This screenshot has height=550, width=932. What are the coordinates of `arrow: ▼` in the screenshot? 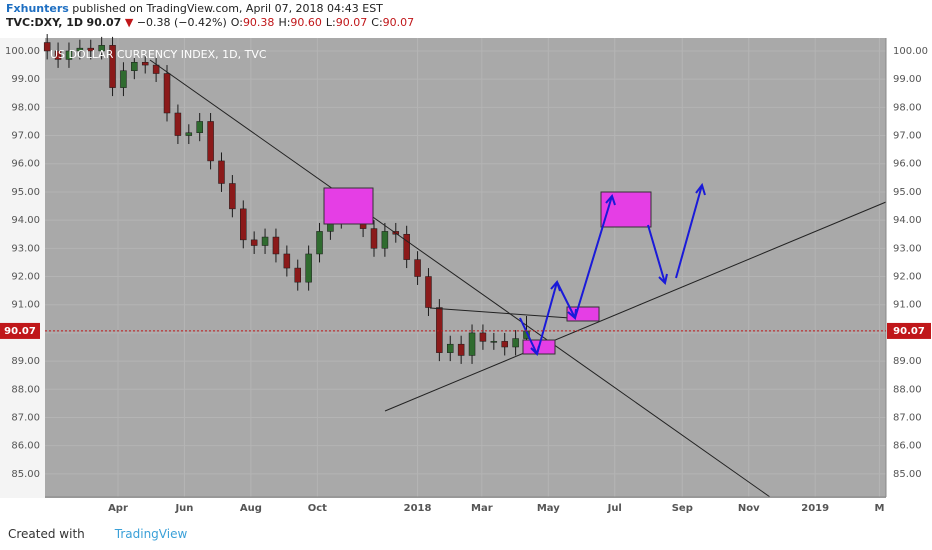 It's located at (129, 22).